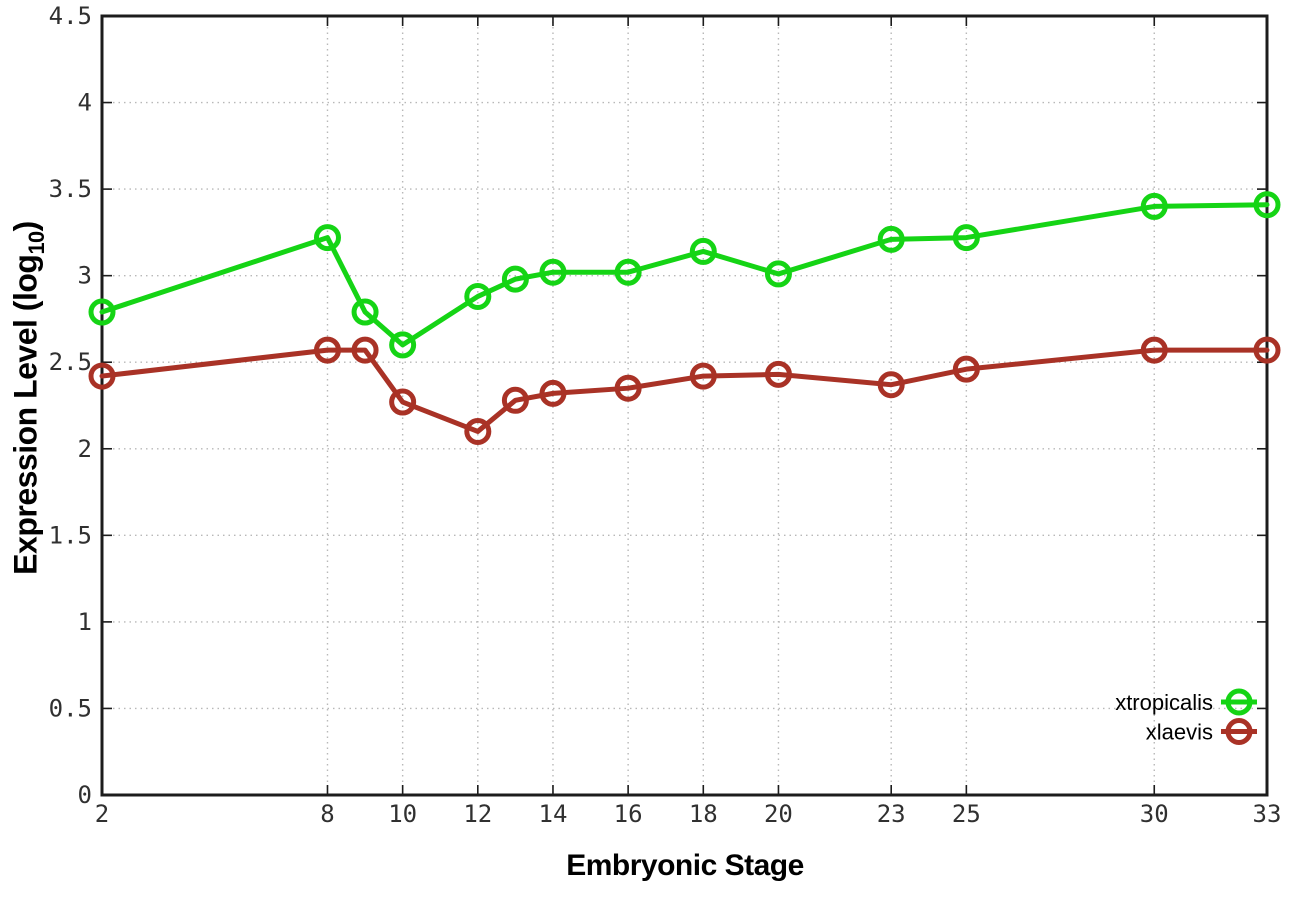  Describe the element at coordinates (85, 795) in the screenshot. I see `y-tick-label: 0` at that location.